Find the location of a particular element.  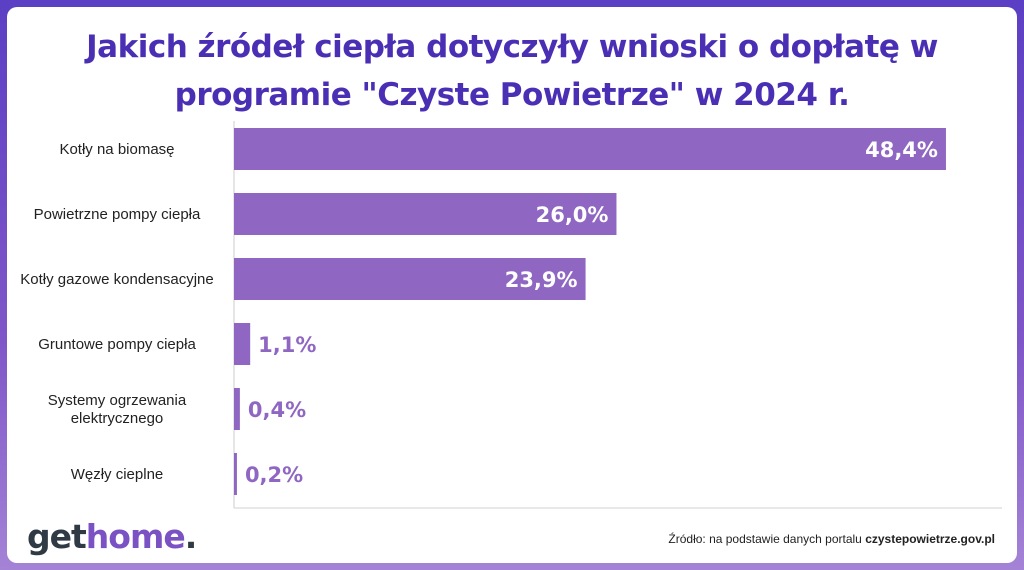

source-site: czystepowietrze.gov.pl is located at coordinates (930, 539).